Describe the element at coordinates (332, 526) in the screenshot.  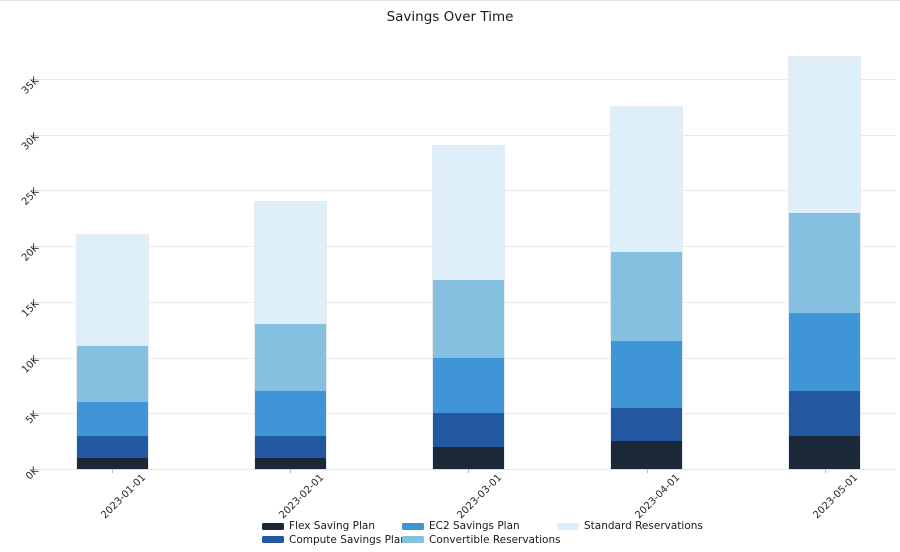
I see `legend-label: Flex Saving Plan` at that location.